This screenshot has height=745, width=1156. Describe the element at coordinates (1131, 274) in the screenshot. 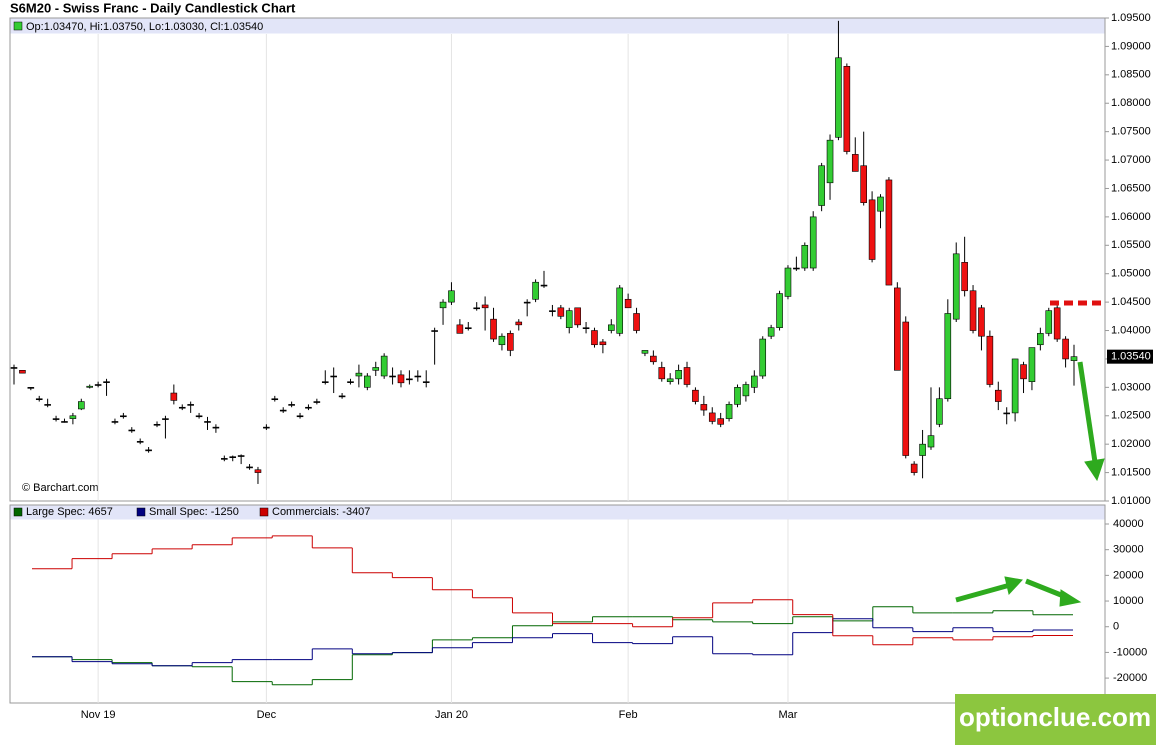

I see `y-tick-label: 1.05000` at that location.